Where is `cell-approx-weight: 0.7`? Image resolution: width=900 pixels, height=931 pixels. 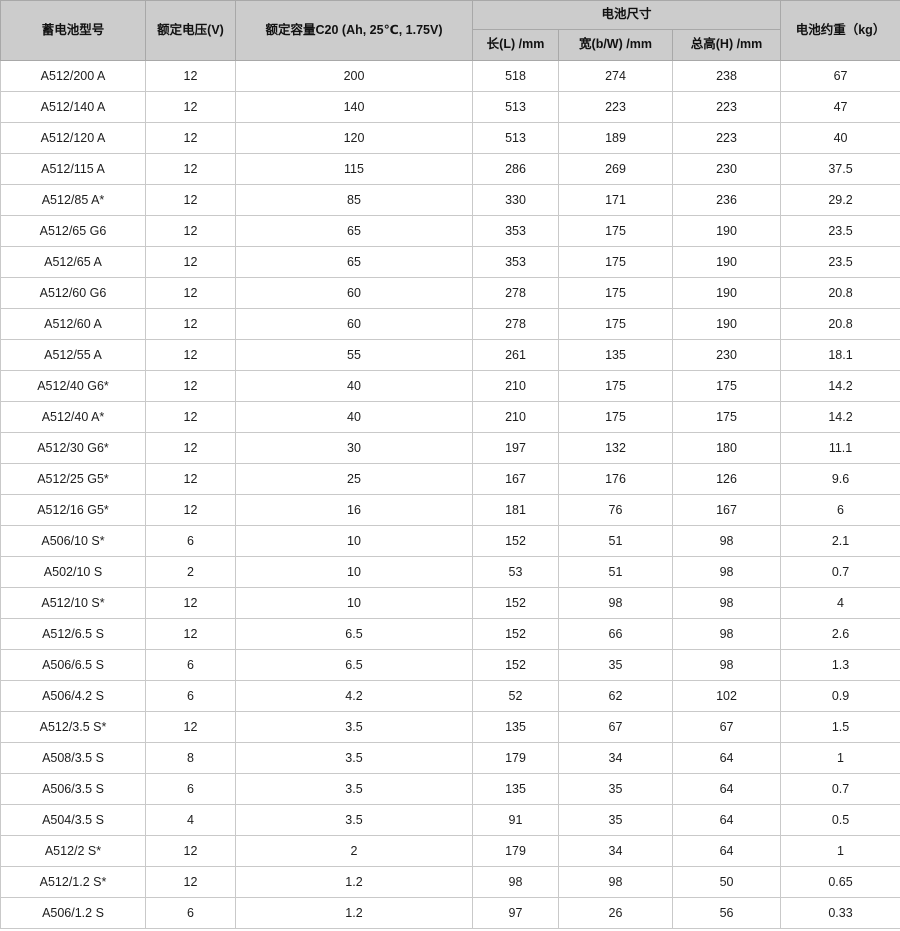 cell-approx-weight: 0.7 is located at coordinates (840, 789).